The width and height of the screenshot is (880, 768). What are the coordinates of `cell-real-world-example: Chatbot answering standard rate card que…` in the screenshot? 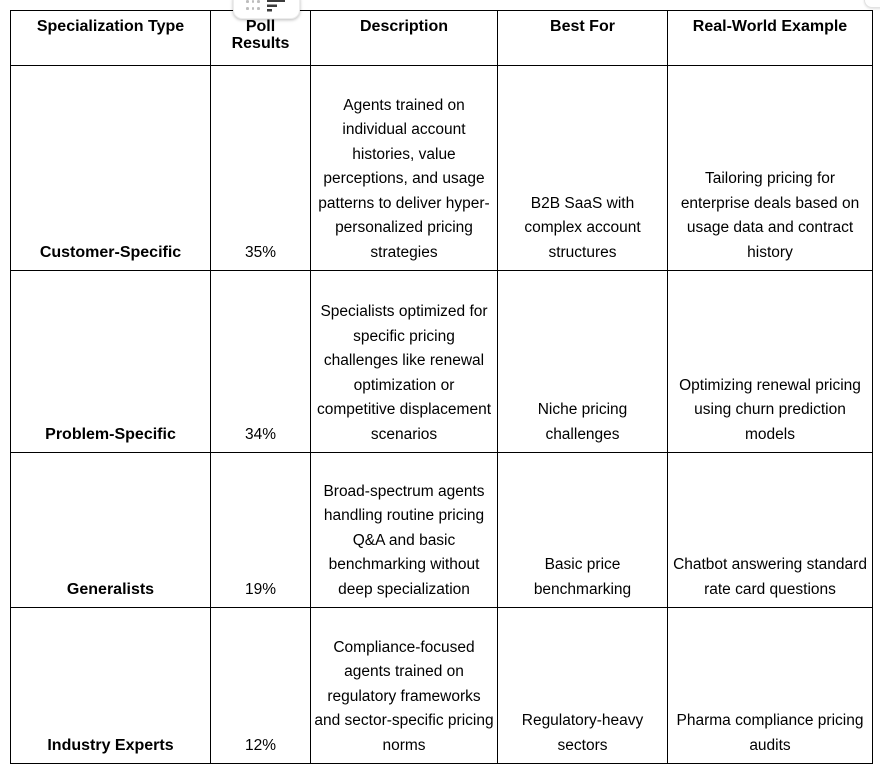 It's located at (770, 530).